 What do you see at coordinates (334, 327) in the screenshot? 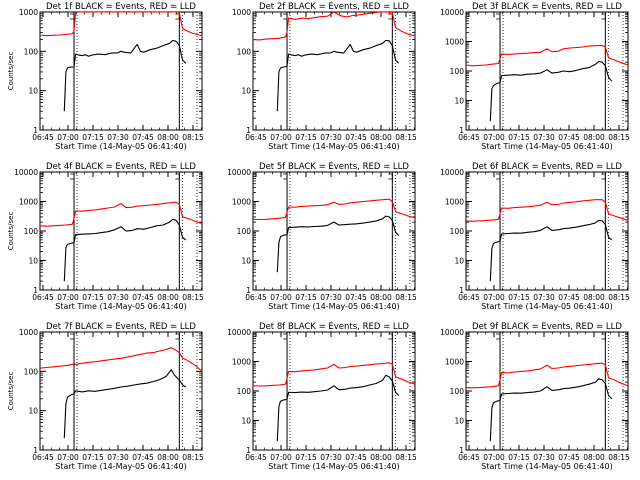
I see `chart-title: Det 8f BLACK = Events, RED = LLD` at bounding box center [334, 327].